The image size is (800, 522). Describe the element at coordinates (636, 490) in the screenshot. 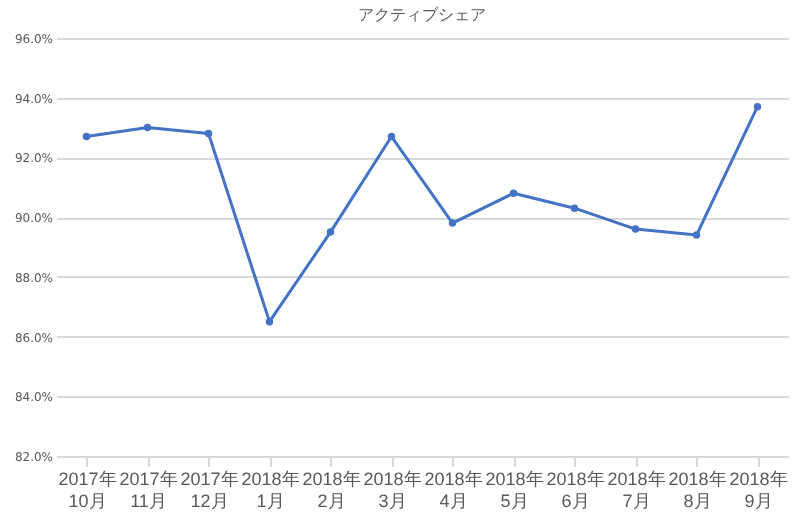

I see `x-tick-label: 2018年7月` at that location.